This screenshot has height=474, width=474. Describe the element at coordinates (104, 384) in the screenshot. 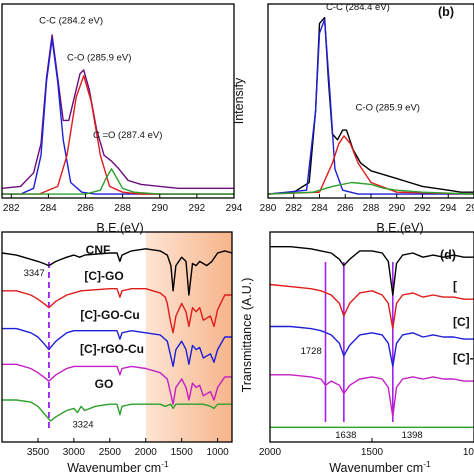

I see `series-label: GO` at that location.